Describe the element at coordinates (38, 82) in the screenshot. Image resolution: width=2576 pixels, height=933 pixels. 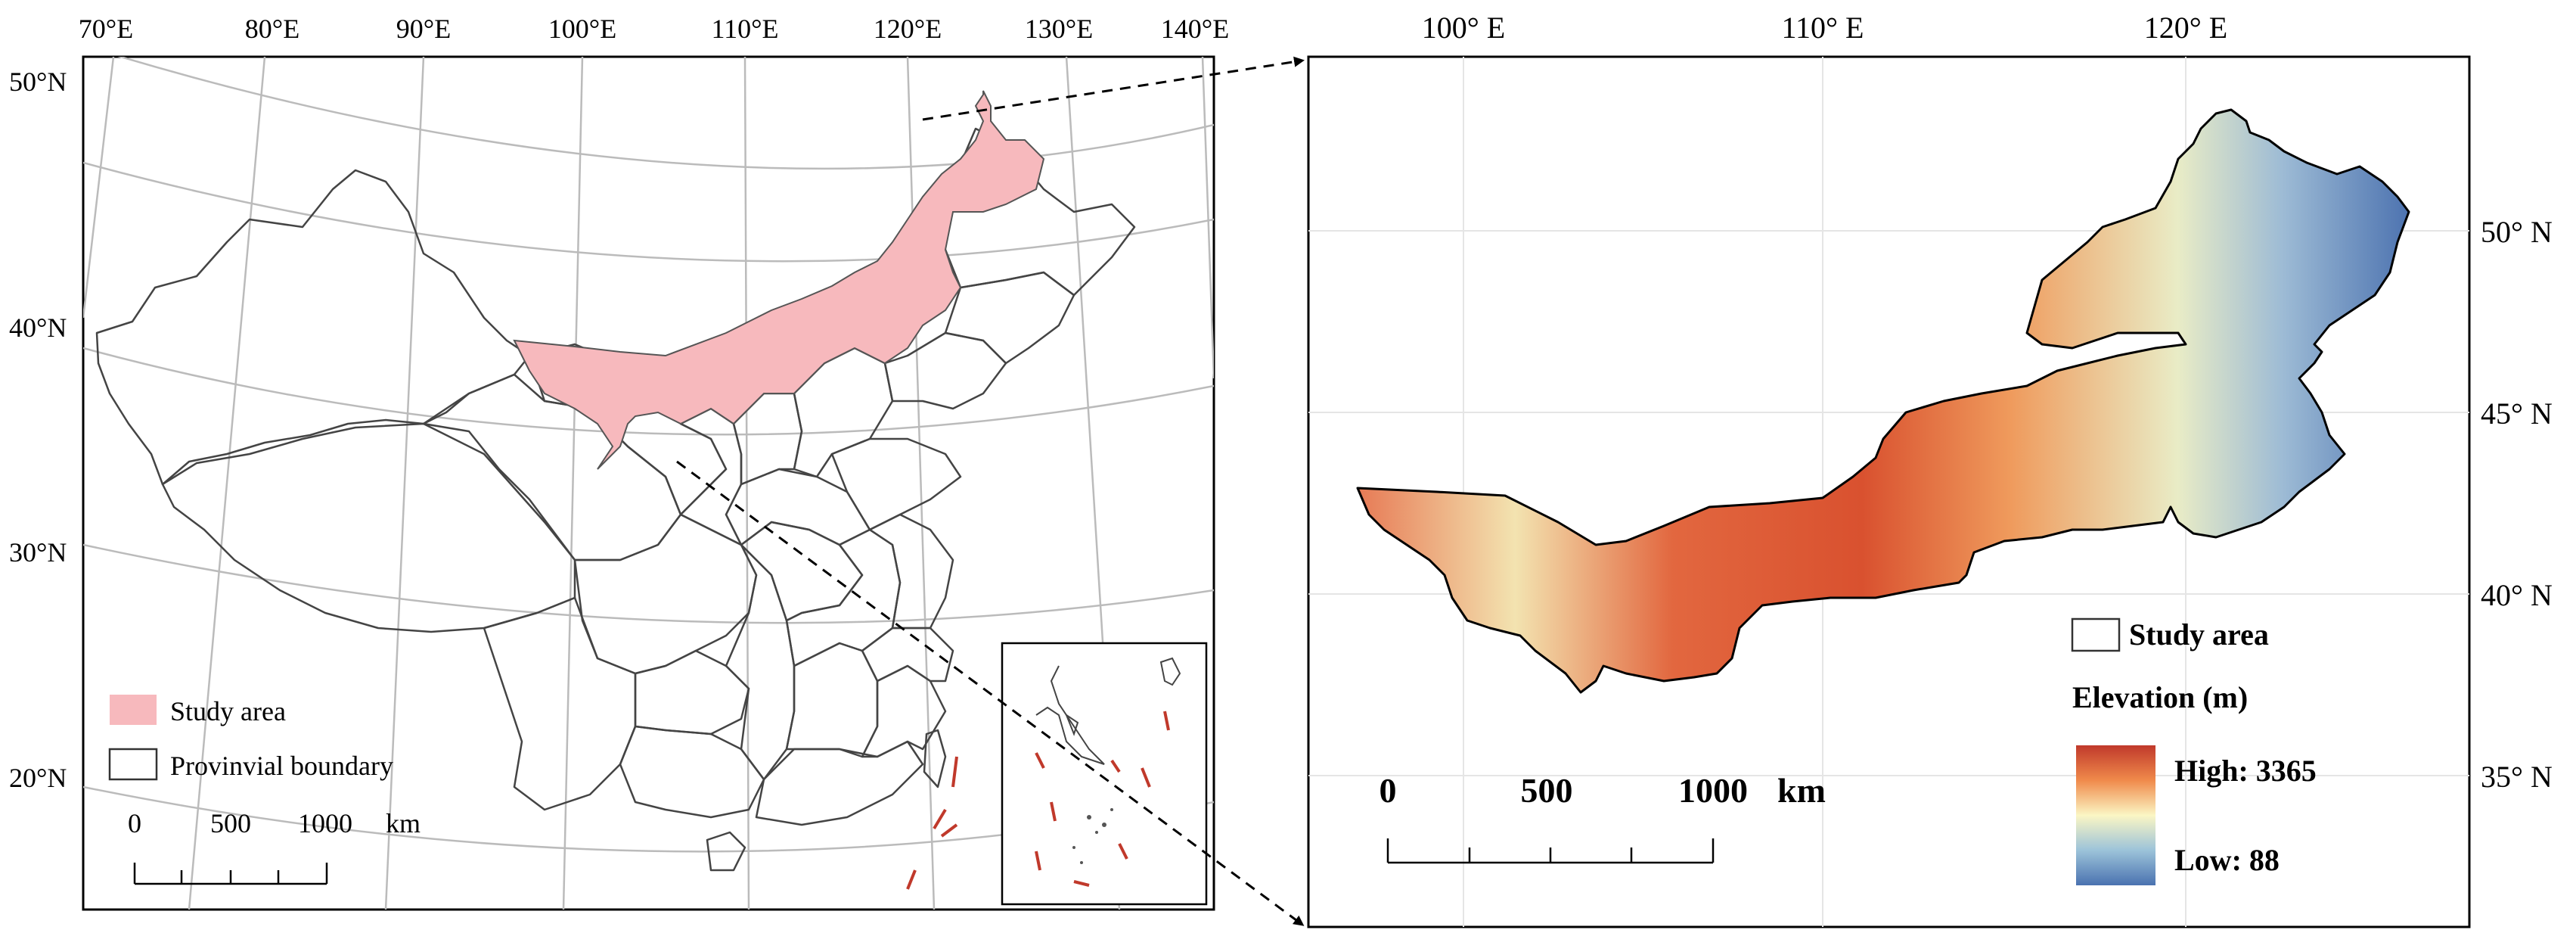
I see `lat-label-50n: 50°N` at that location.